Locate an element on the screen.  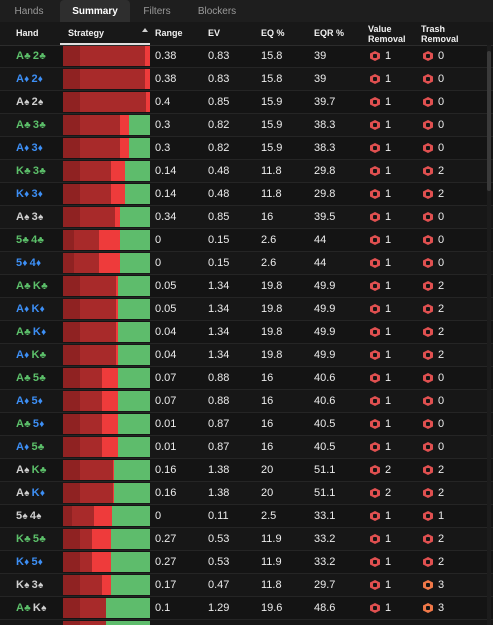
vertical-scrollbar is located at coordinates (489, 335).